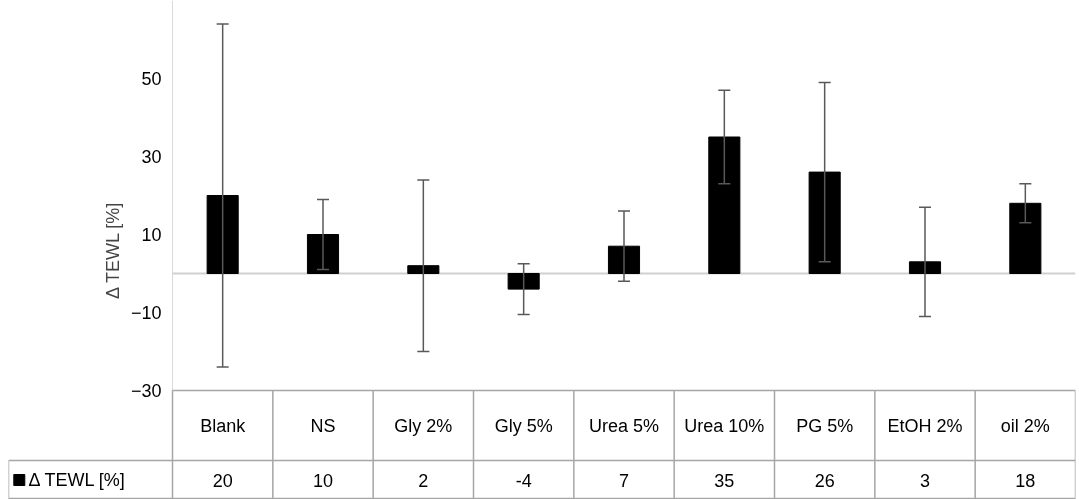 This screenshot has height=499, width=1079. I want to click on x-tick-label: Gly 5%, so click(523, 425).